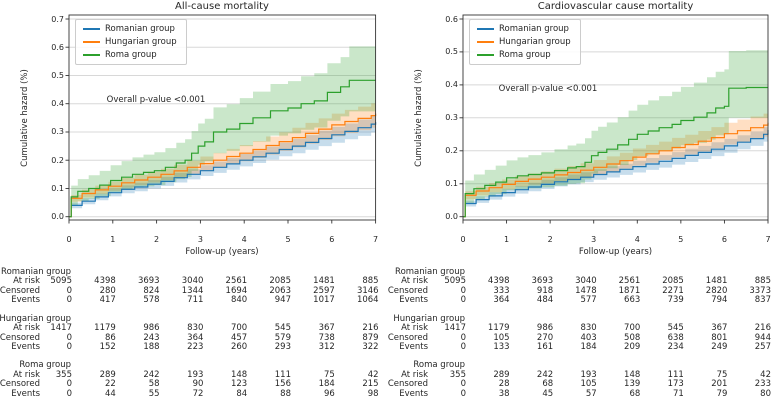  What do you see at coordinates (501, 290) in the screenshot?
I see `risk-table-cell: 333` at bounding box center [501, 290].